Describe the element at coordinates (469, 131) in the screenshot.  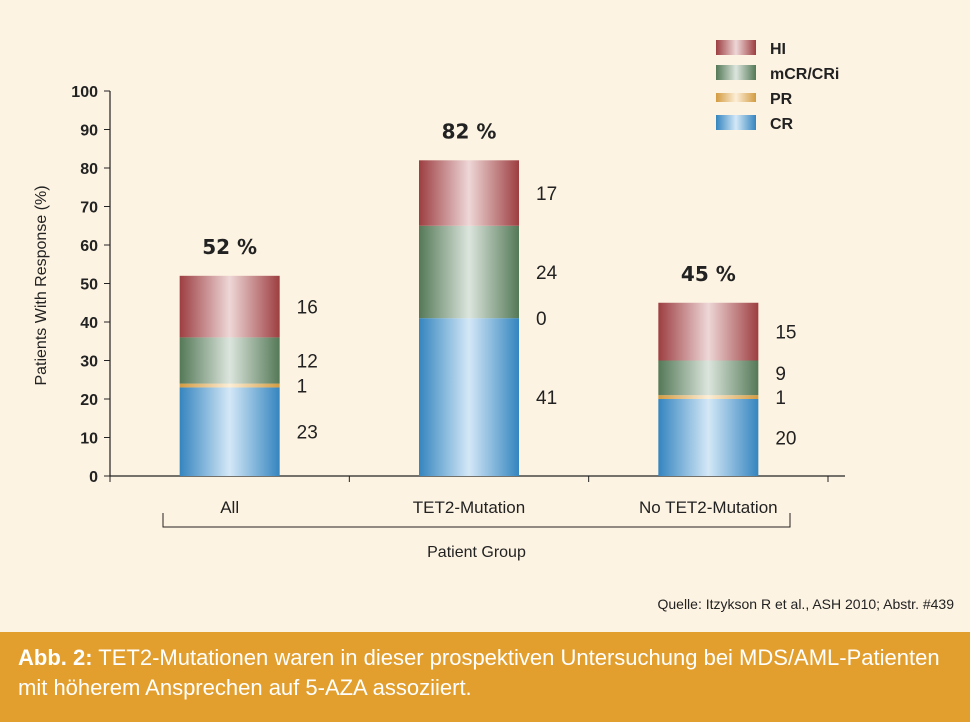
I see `total-label: 82 %` at that location.